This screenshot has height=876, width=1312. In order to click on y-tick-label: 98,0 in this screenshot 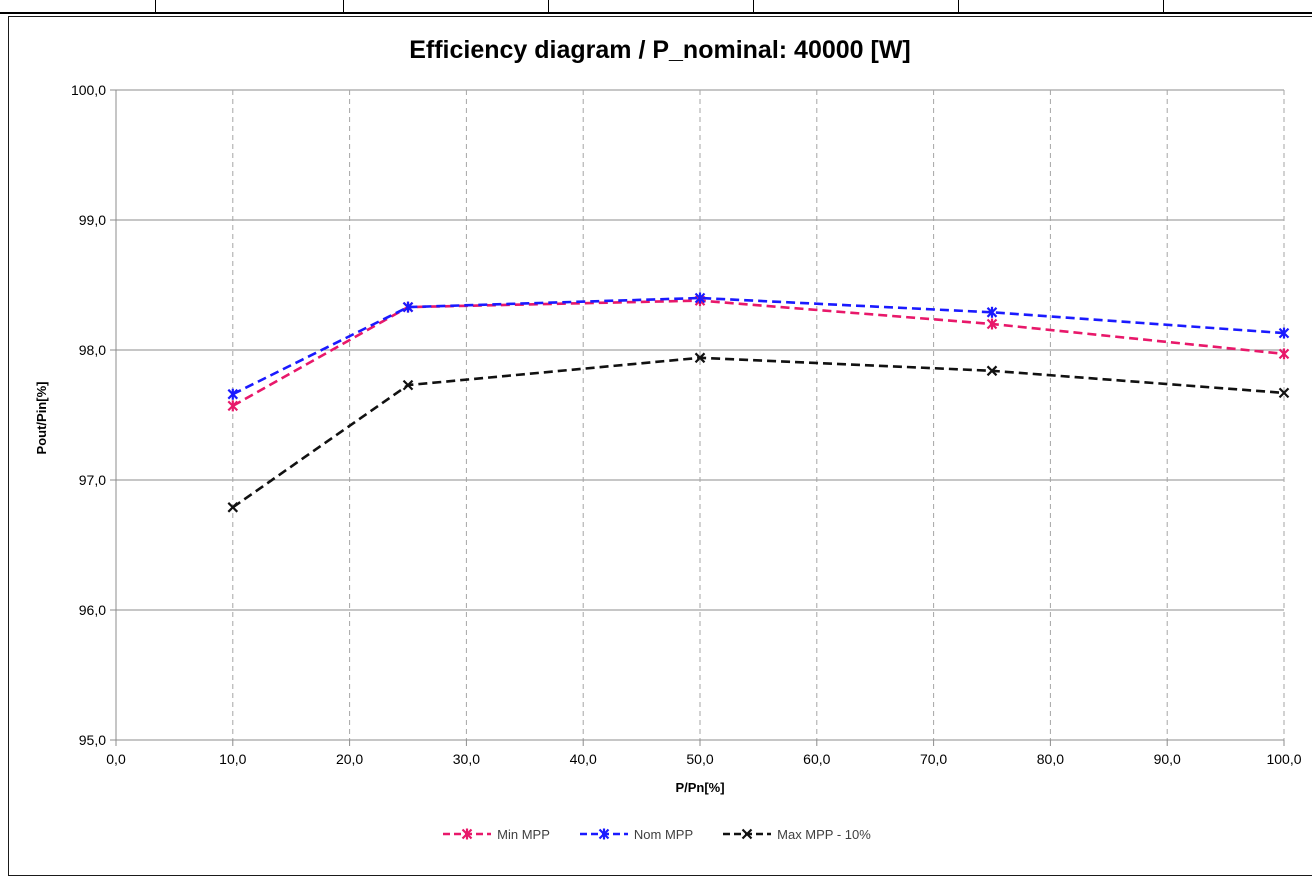, I will do `click(92, 350)`.